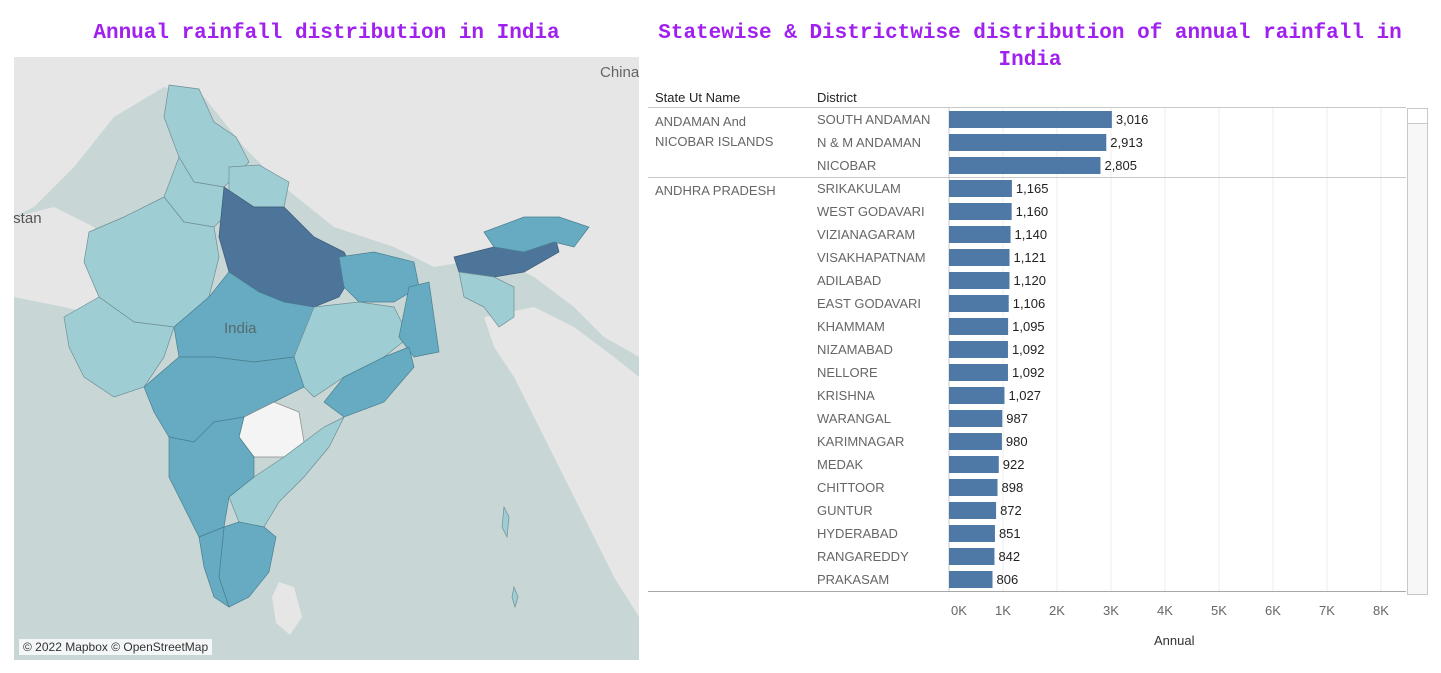  Describe the element at coordinates (1007, 579) in the screenshot. I see `bar-value-label: 806` at that location.